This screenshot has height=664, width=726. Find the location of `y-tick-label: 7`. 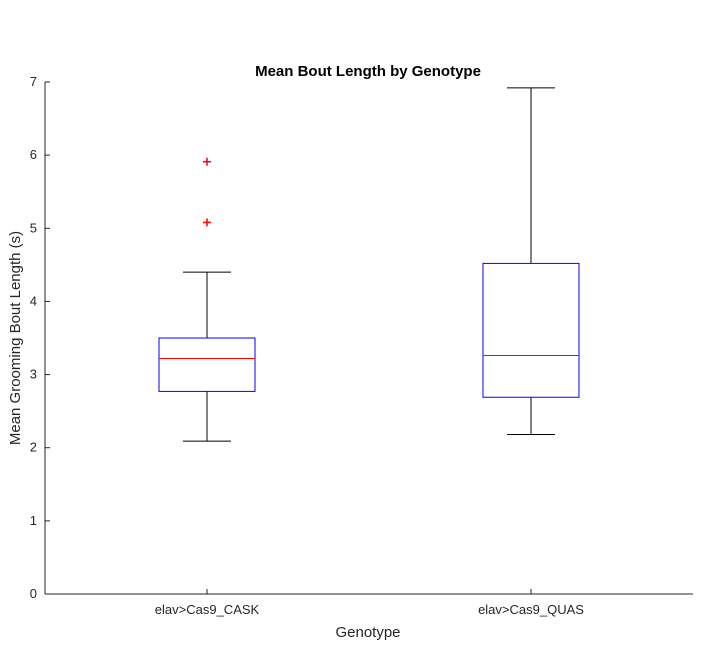

y-tick-label: 7 is located at coordinates (33, 81).